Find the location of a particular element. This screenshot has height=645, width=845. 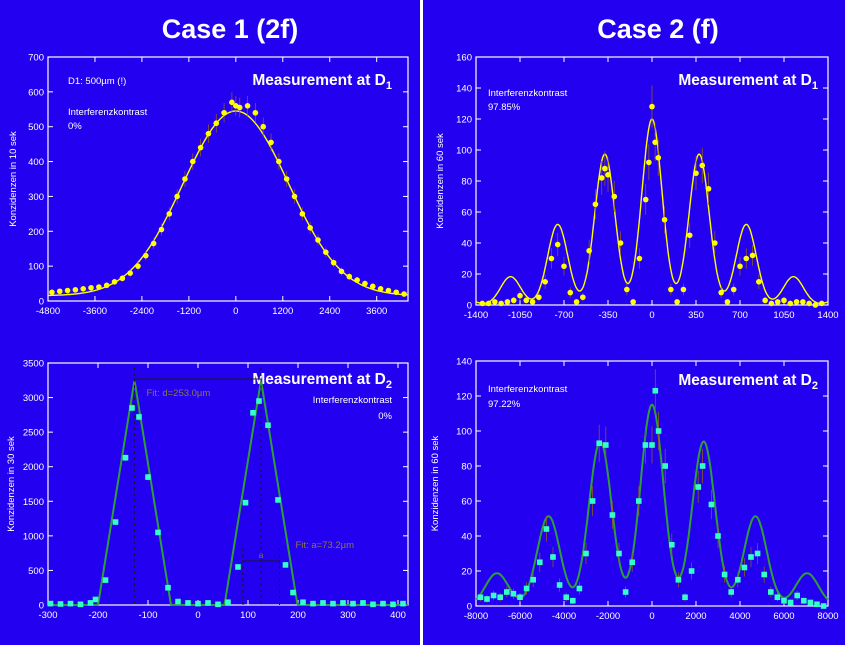

case1_d1-annotation: 0% is located at coordinates (75, 126).